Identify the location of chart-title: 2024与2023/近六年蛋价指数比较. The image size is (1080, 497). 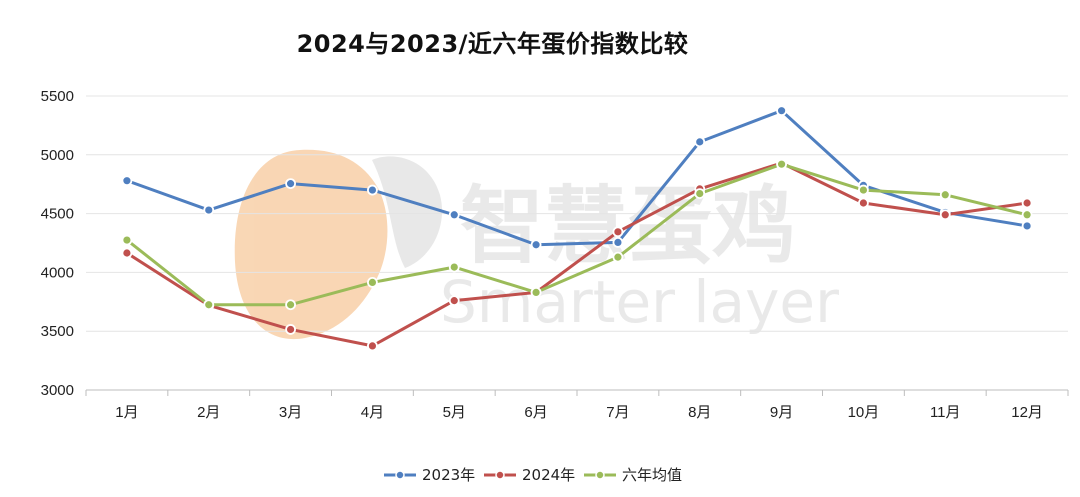
(492, 44).